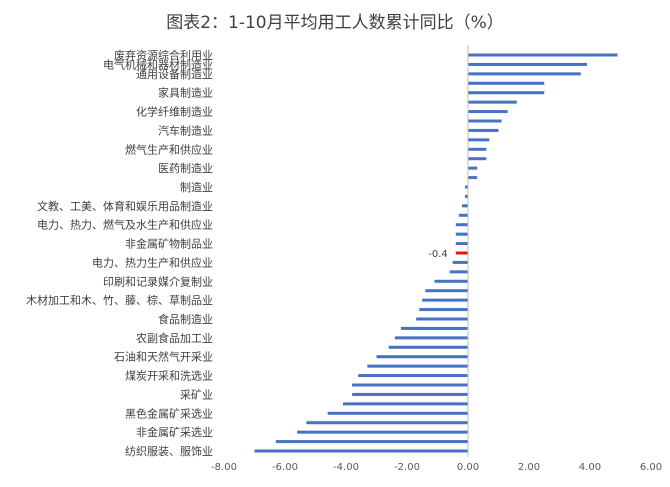 The width and height of the screenshot is (670, 487). Describe the element at coordinates (163, 55) in the screenshot. I see `category-label: 废弃资源综合利用业` at that location.